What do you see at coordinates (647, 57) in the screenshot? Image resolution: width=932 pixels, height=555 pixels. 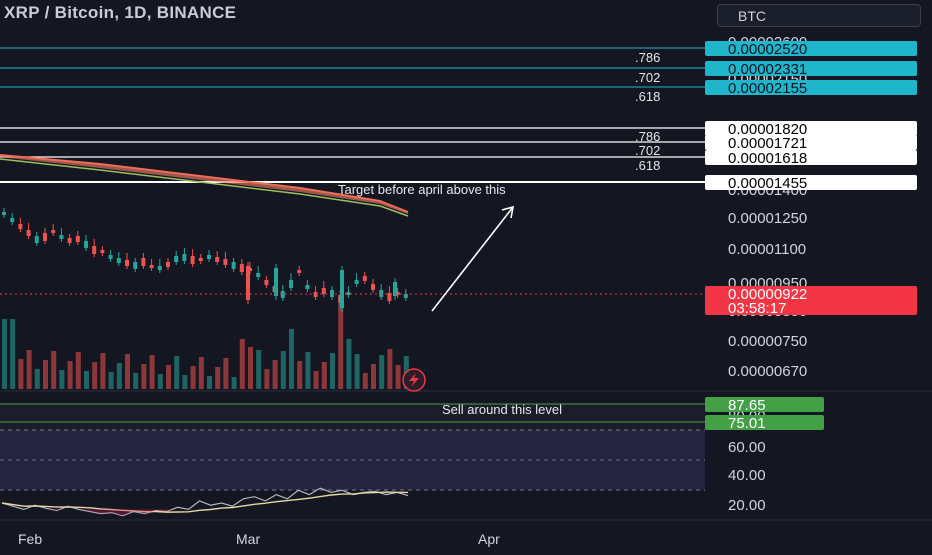 I see `fib-upper-ratio: .786` at bounding box center [647, 57].